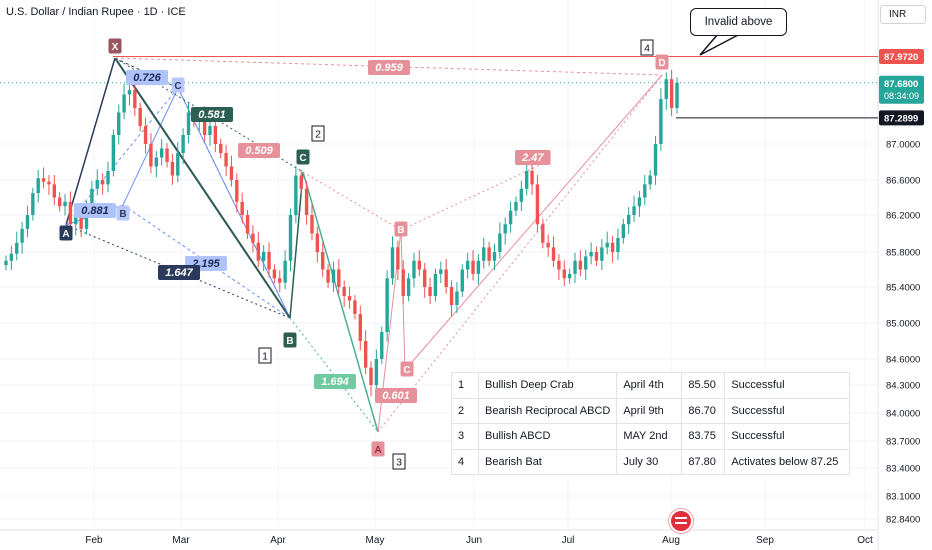 The width and height of the screenshot is (932, 550). I want to click on svg-text: 87.2899, so click(901, 118).